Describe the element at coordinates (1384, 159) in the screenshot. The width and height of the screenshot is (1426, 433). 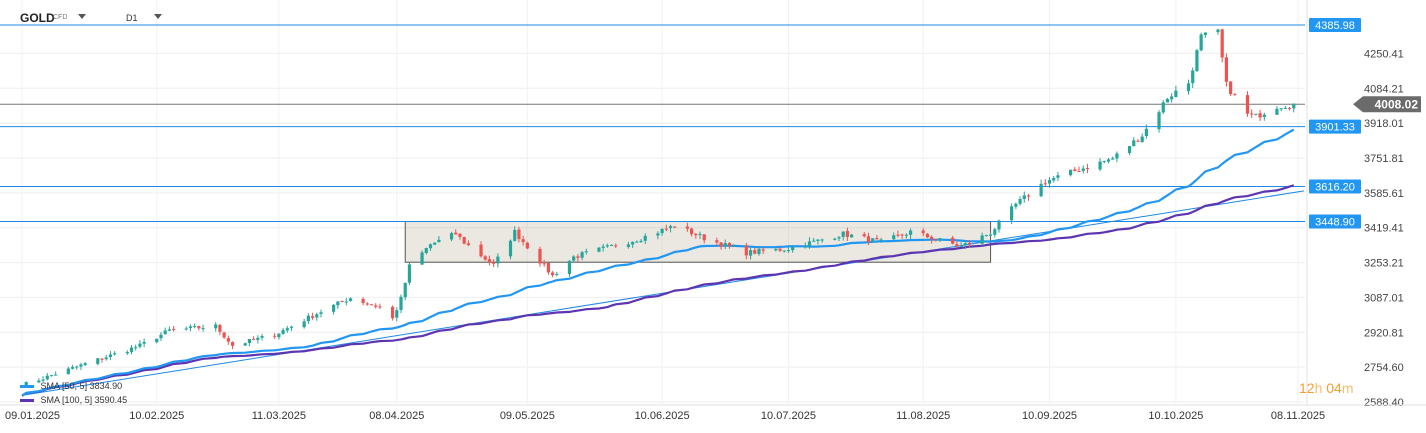
I see `y-tick-label: 3751.81` at that location.